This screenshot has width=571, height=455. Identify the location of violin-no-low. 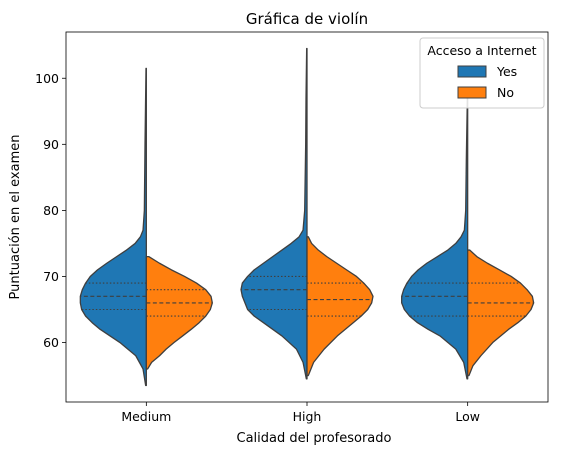
(501, 313).